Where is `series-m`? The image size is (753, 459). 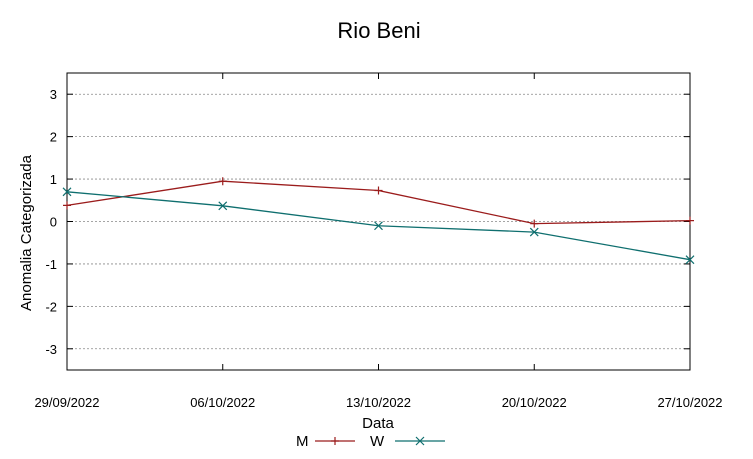
series-m is located at coordinates (378, 202).